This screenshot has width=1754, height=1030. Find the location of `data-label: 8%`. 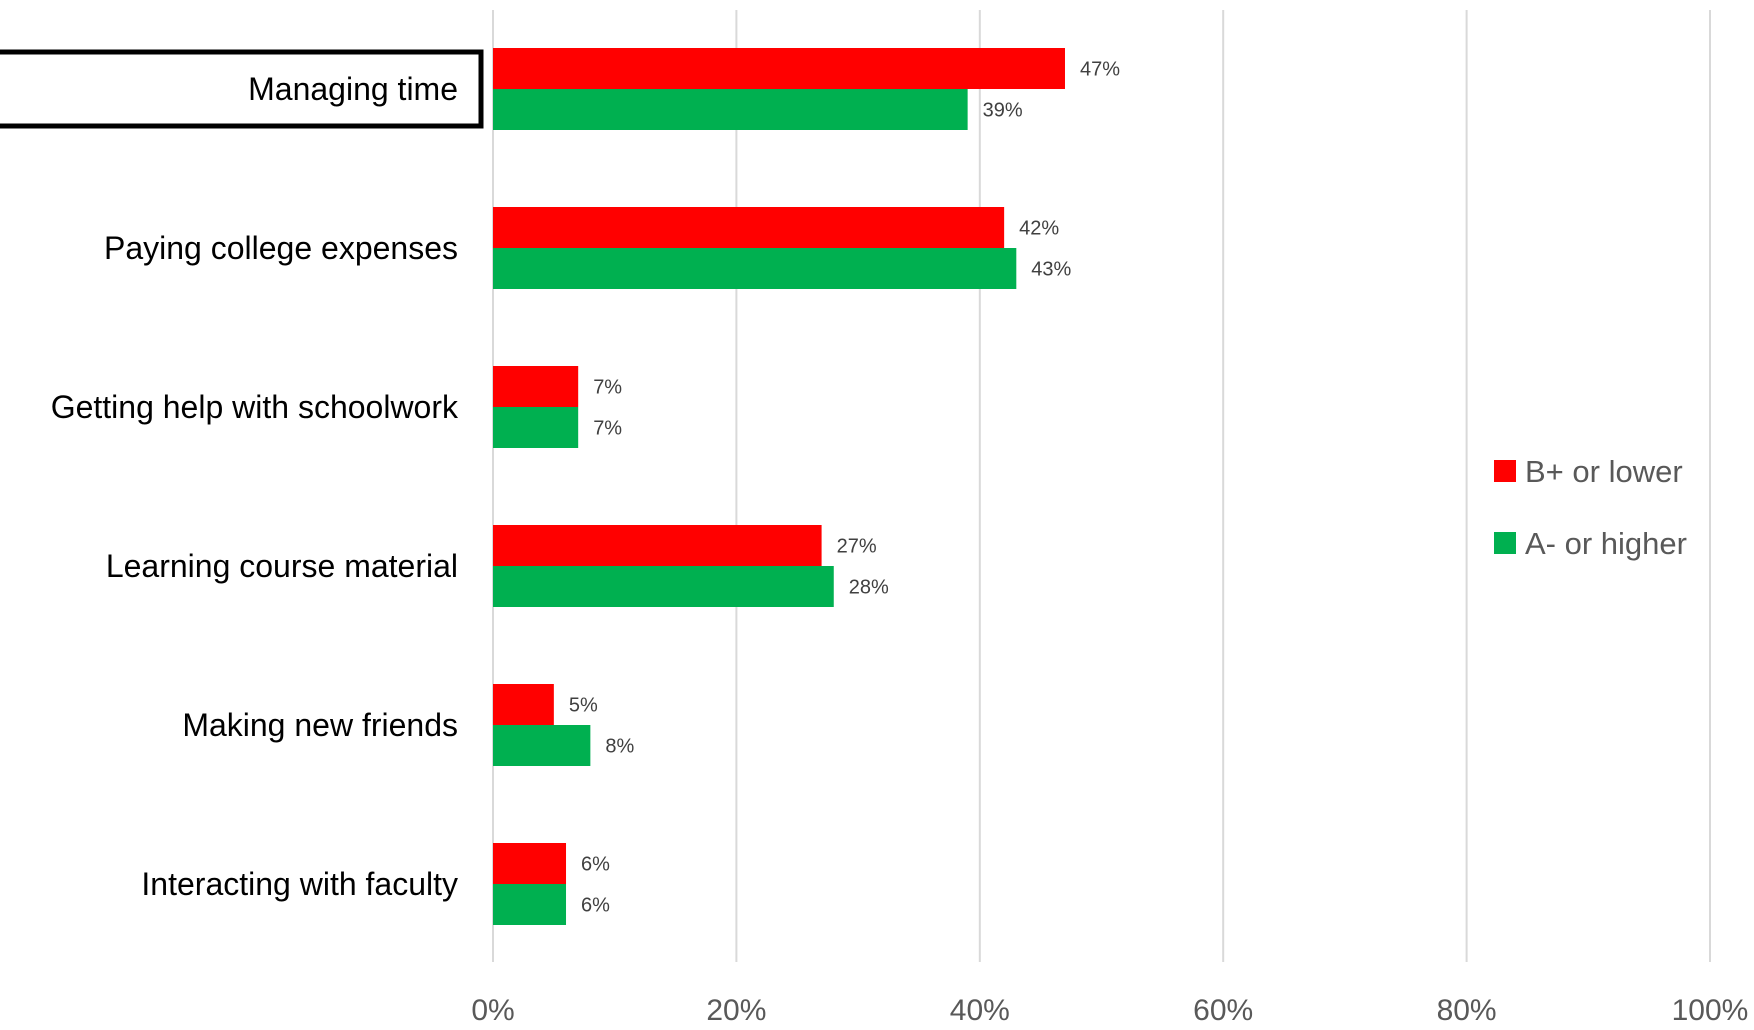

data-label: 8% is located at coordinates (619, 747).